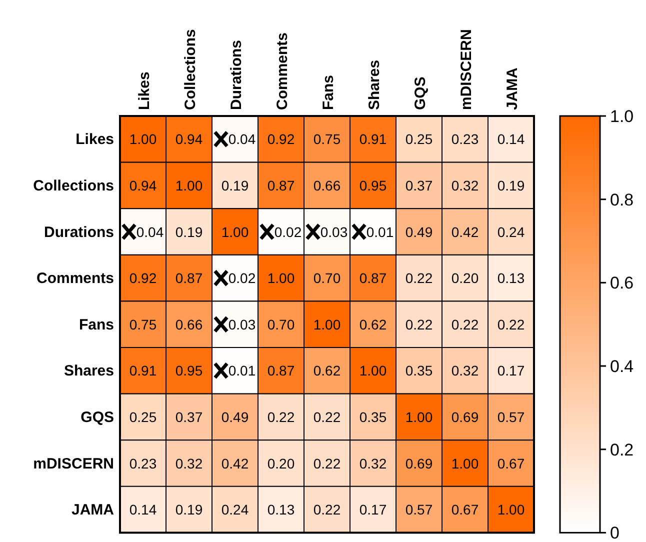 The image size is (646, 542). I want to click on y-tick-label: Durations, so click(79, 232).